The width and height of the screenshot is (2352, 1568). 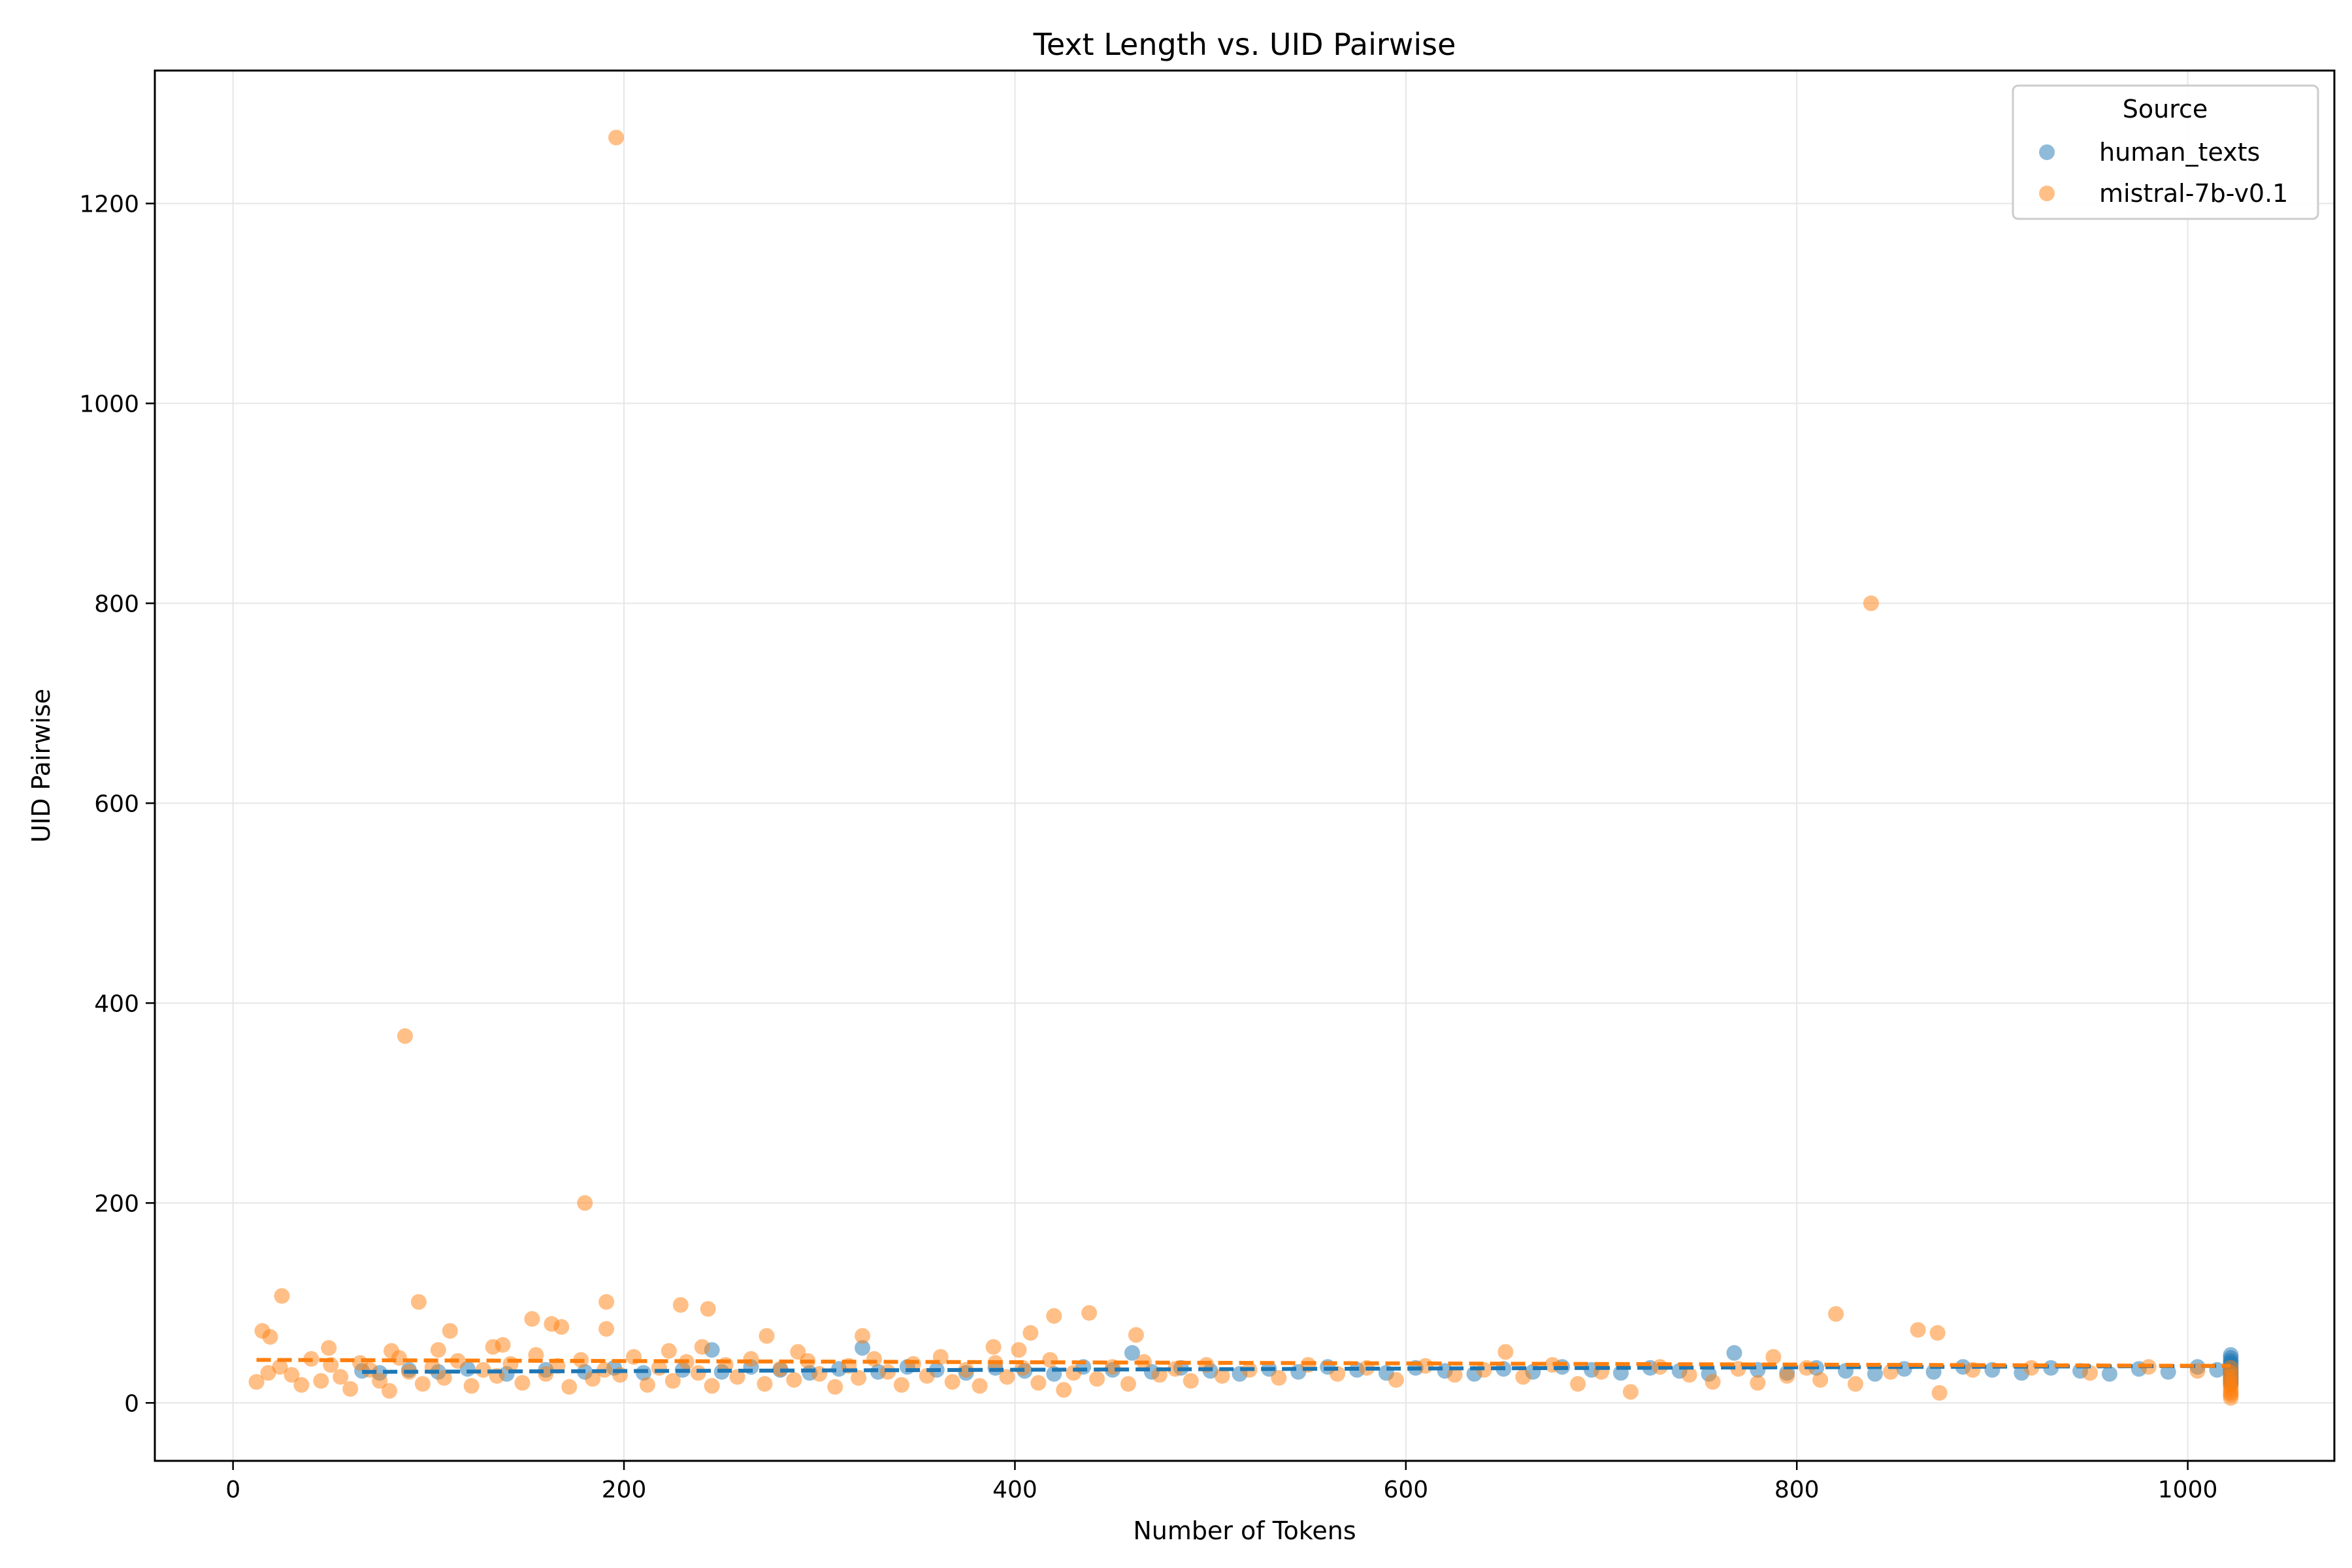 I want to click on x-tick-label: 0, so click(x=232, y=1490).